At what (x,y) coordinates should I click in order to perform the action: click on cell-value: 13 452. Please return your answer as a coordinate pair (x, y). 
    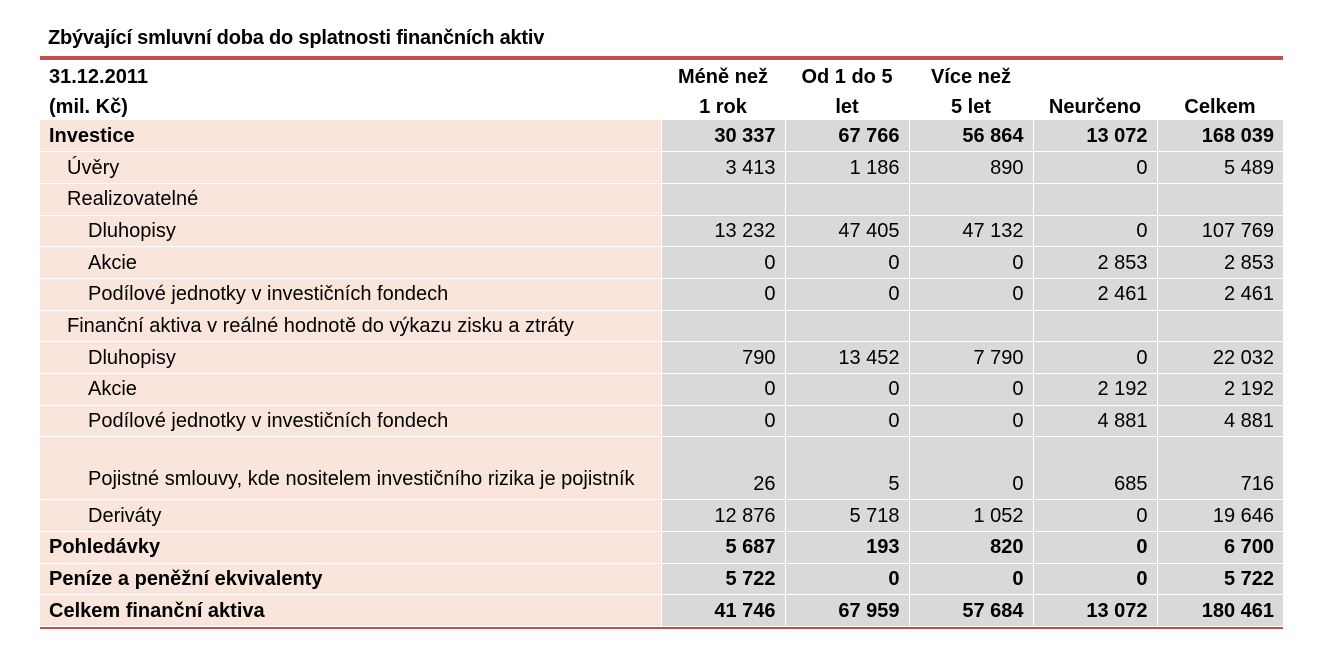
    Looking at the image, I should click on (846, 357).